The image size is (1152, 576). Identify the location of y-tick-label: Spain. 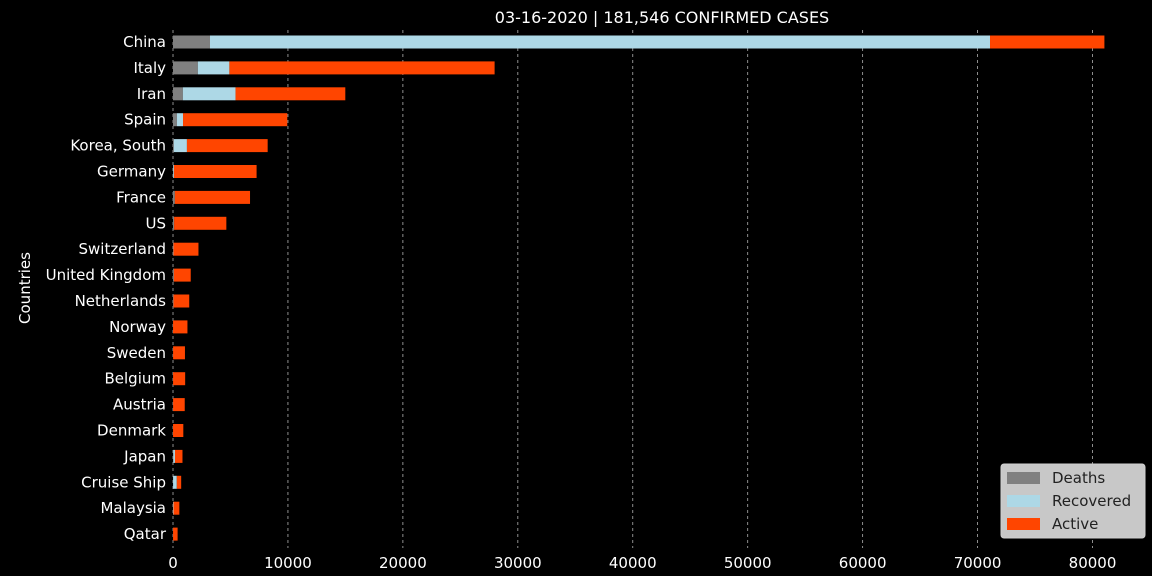
(145, 120).